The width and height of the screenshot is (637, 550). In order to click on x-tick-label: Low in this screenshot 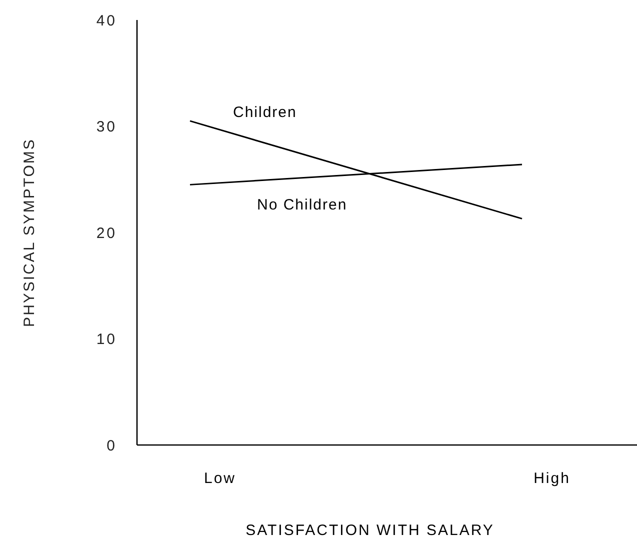, I will do `click(220, 478)`.